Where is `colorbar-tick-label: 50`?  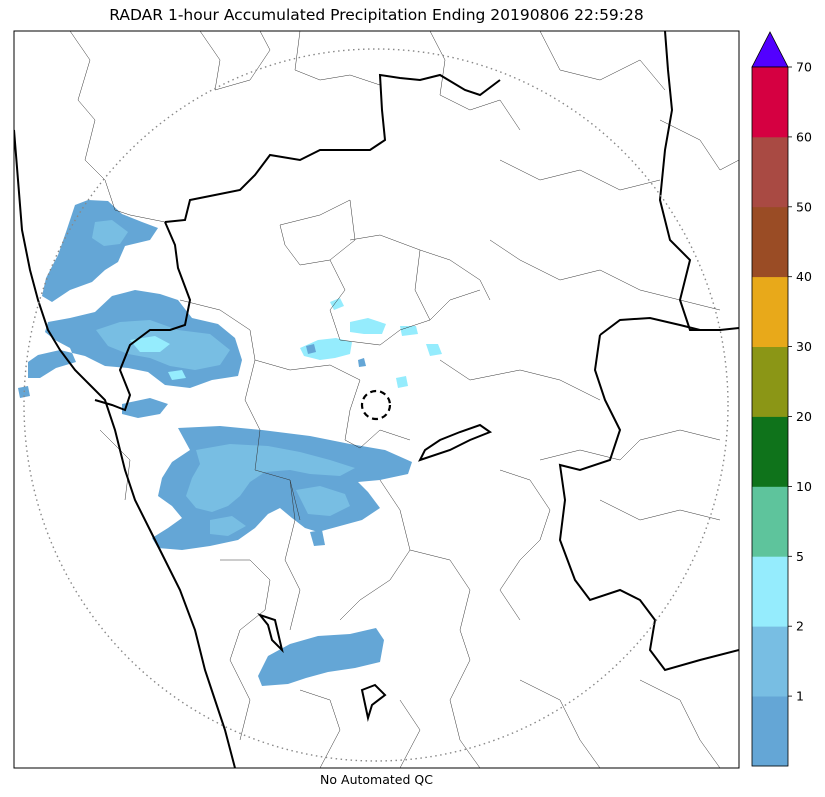 colorbar-tick-label: 50 is located at coordinates (804, 206).